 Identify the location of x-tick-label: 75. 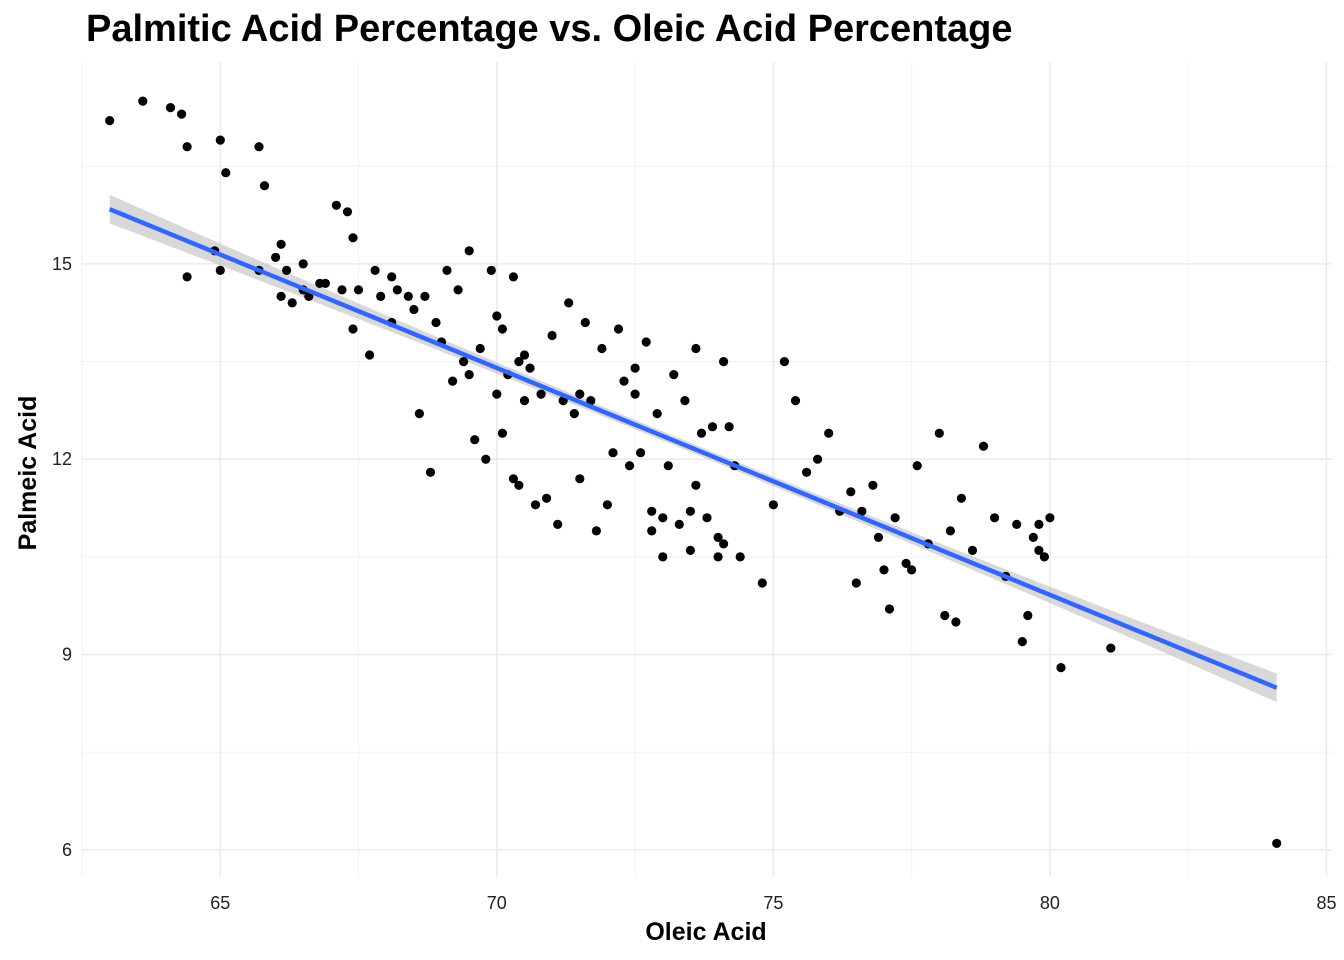
(773, 903).